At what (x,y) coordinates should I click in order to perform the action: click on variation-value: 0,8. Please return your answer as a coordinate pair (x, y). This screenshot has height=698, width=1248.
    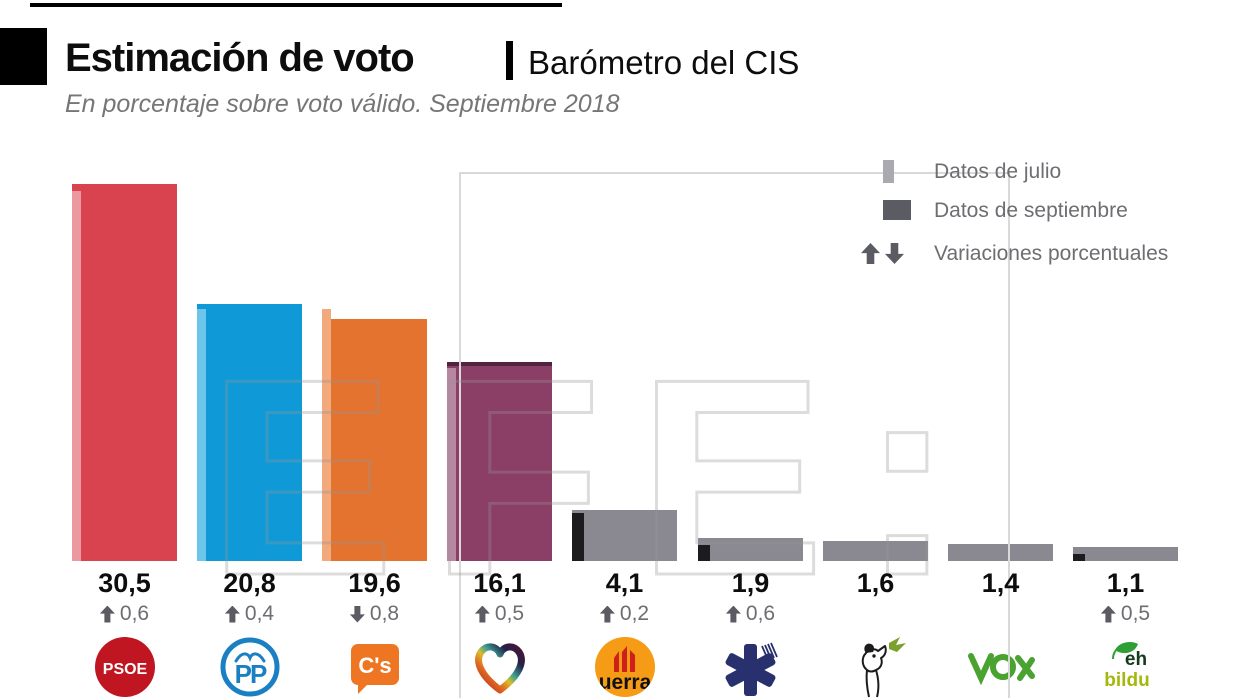
    Looking at the image, I should click on (384, 613).